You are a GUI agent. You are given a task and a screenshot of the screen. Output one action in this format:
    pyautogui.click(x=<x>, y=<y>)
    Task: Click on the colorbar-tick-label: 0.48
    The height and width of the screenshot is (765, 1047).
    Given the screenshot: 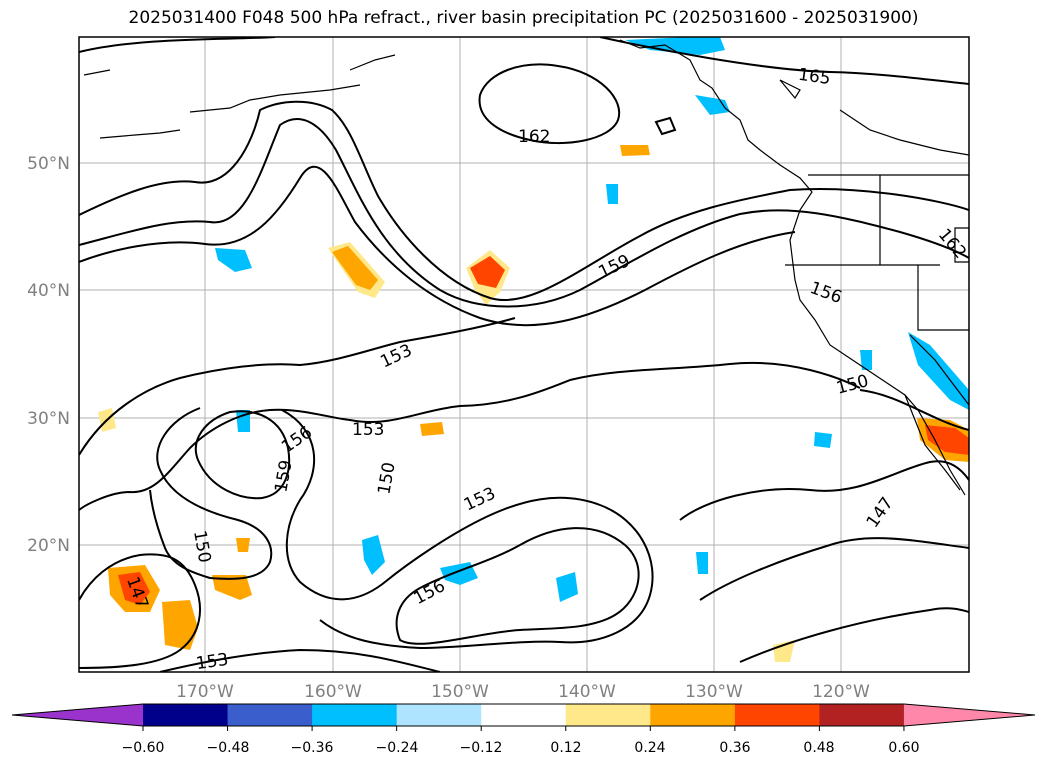 What is the action you would take?
    pyautogui.click(x=818, y=748)
    